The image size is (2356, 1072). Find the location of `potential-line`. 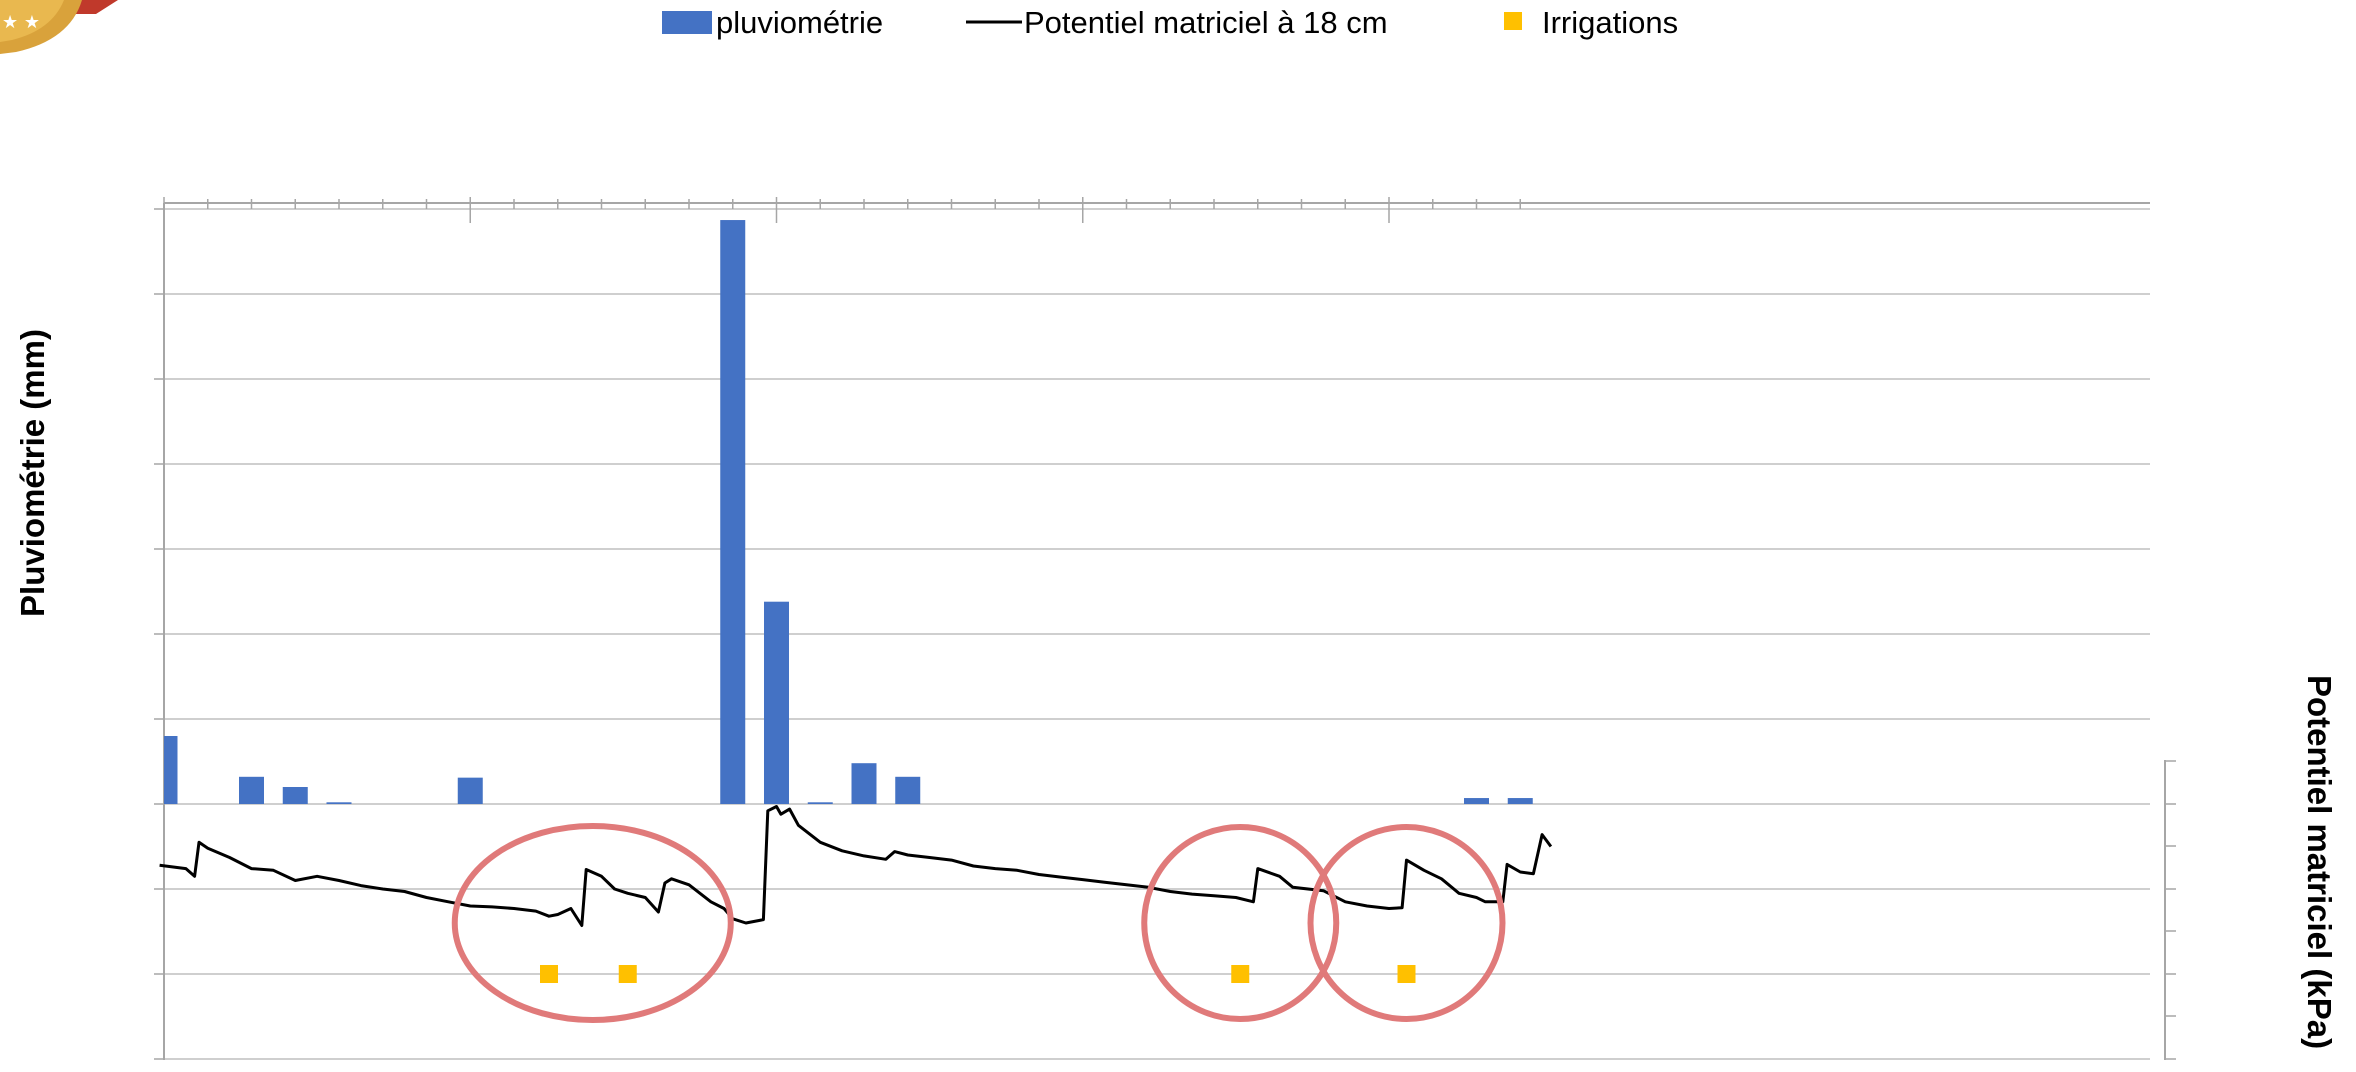

potential-line is located at coordinates (856, 866).